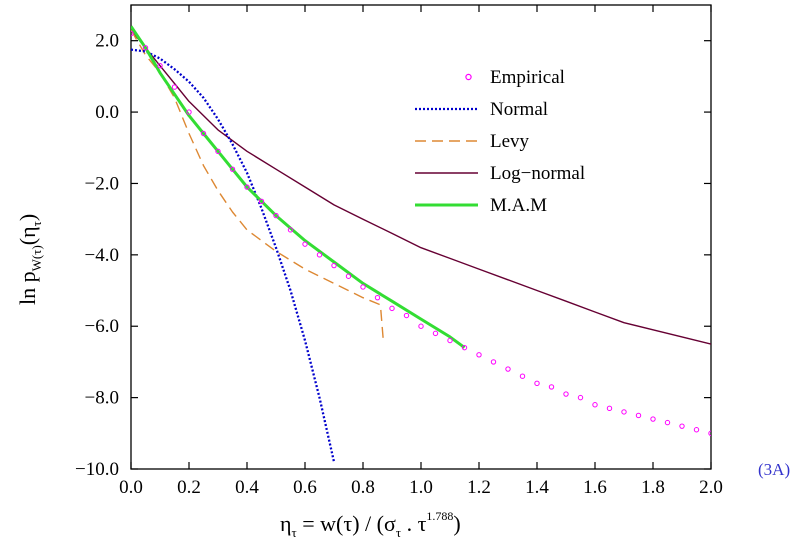 The image size is (807, 546). Describe the element at coordinates (479, 487) in the screenshot. I see `x-tick-label: 1.2` at that location.